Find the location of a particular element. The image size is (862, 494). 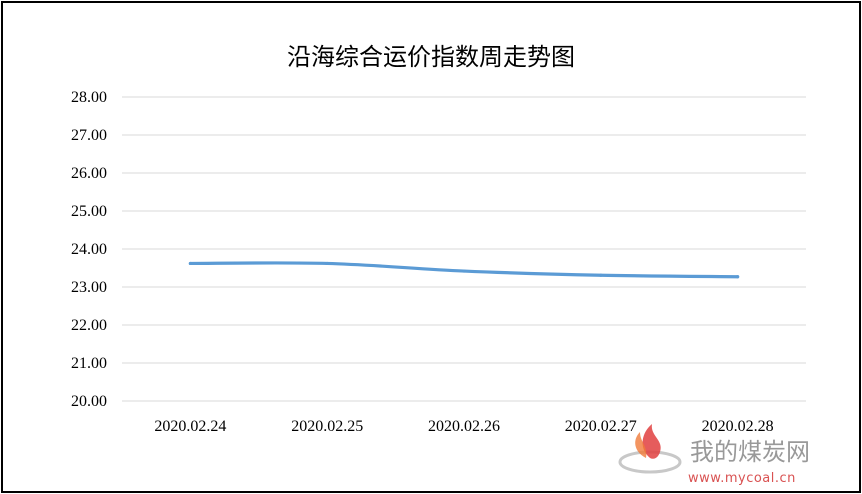

y-tick-label: 22.00 is located at coordinates (89, 325).